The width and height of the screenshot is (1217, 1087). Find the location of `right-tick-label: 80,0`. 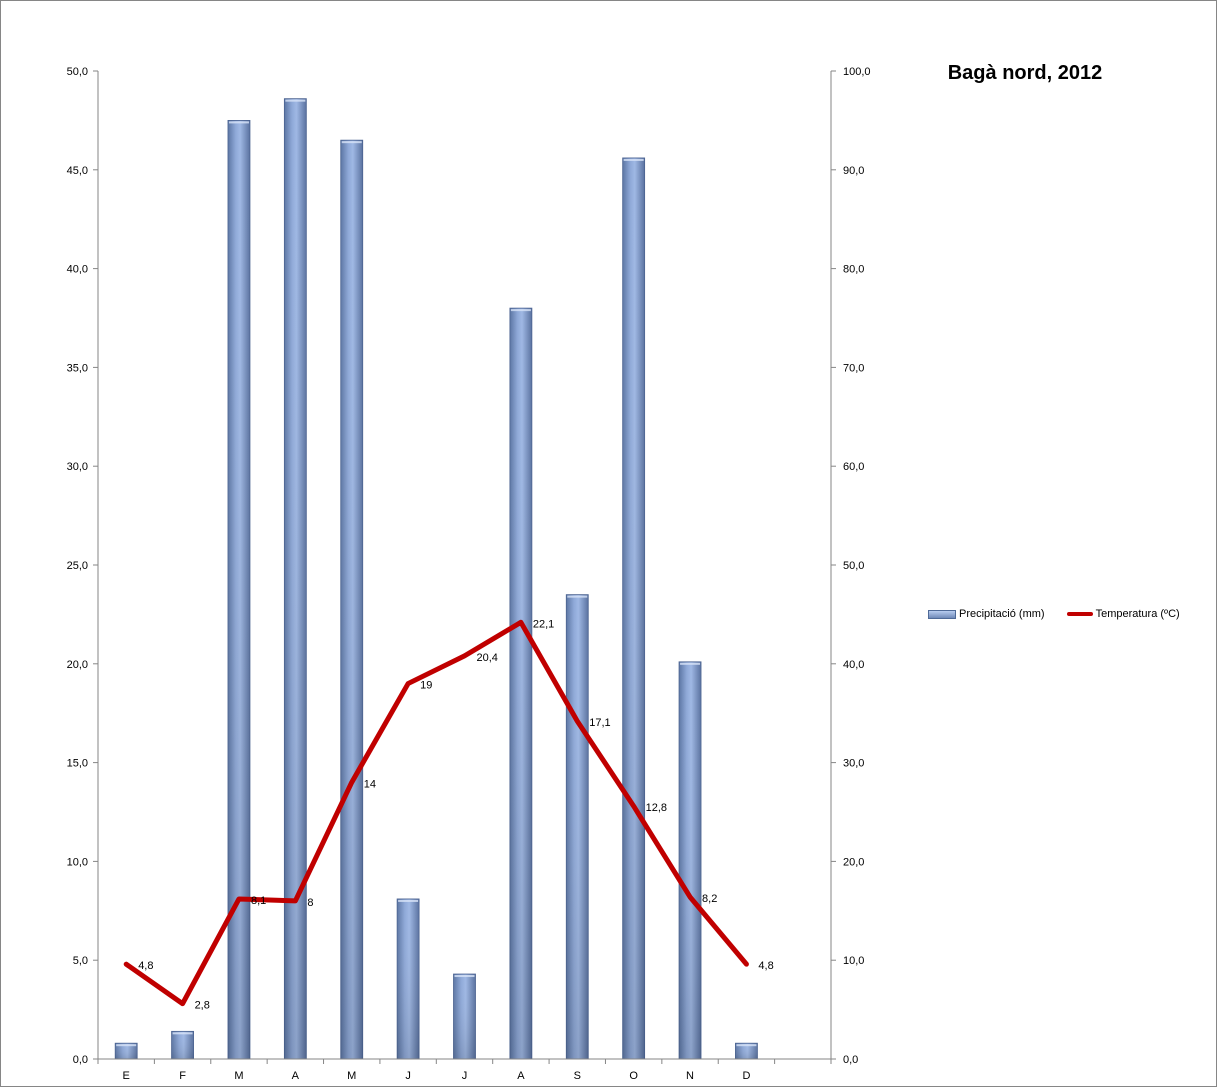

right-tick-label: 80,0 is located at coordinates (853, 270).